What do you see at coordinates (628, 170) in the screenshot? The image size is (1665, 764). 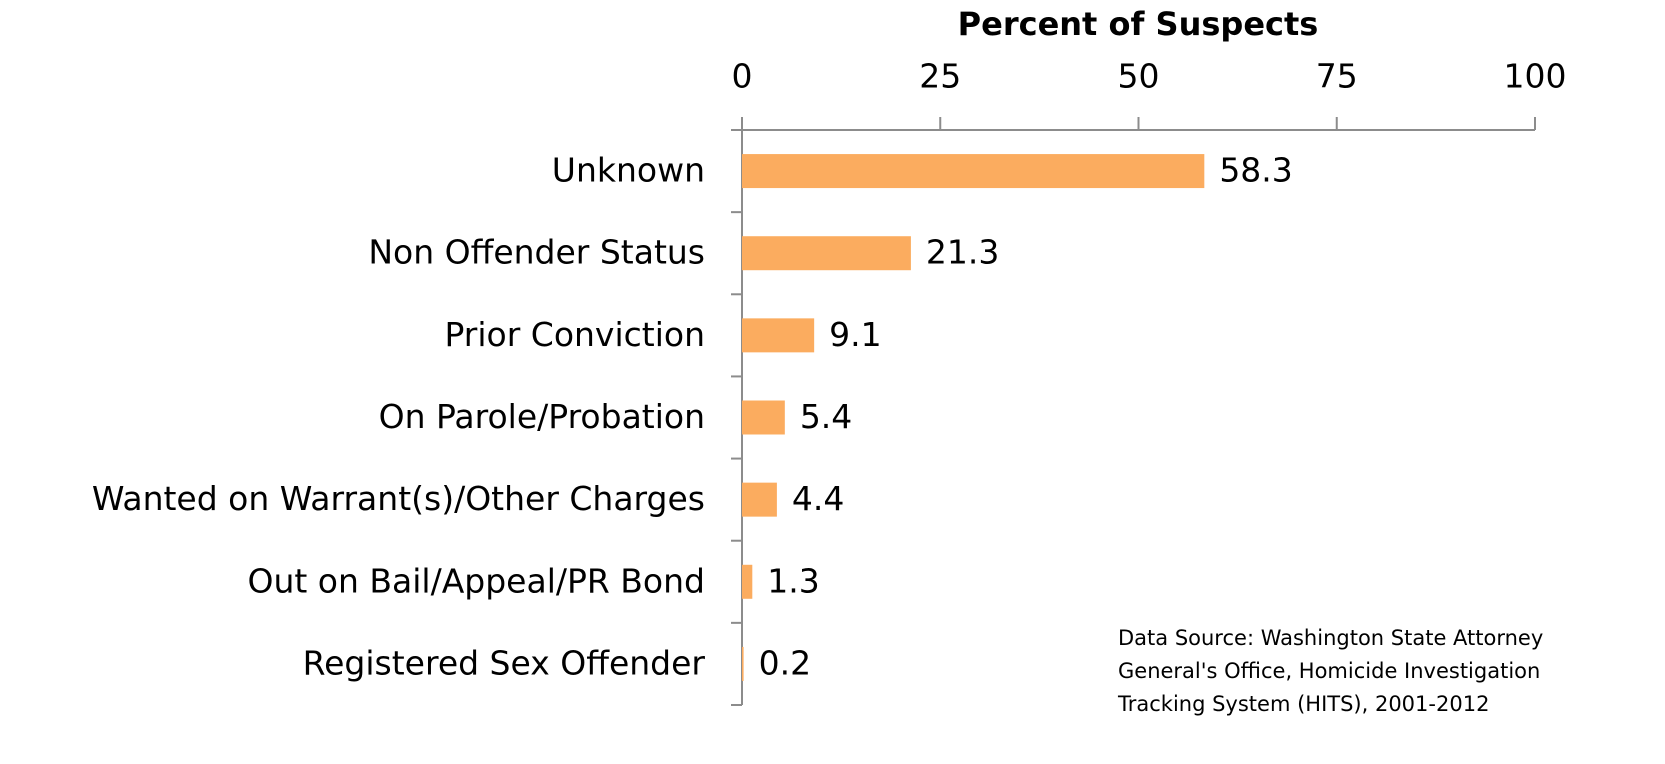 I see `category-label: Unknown` at bounding box center [628, 170].